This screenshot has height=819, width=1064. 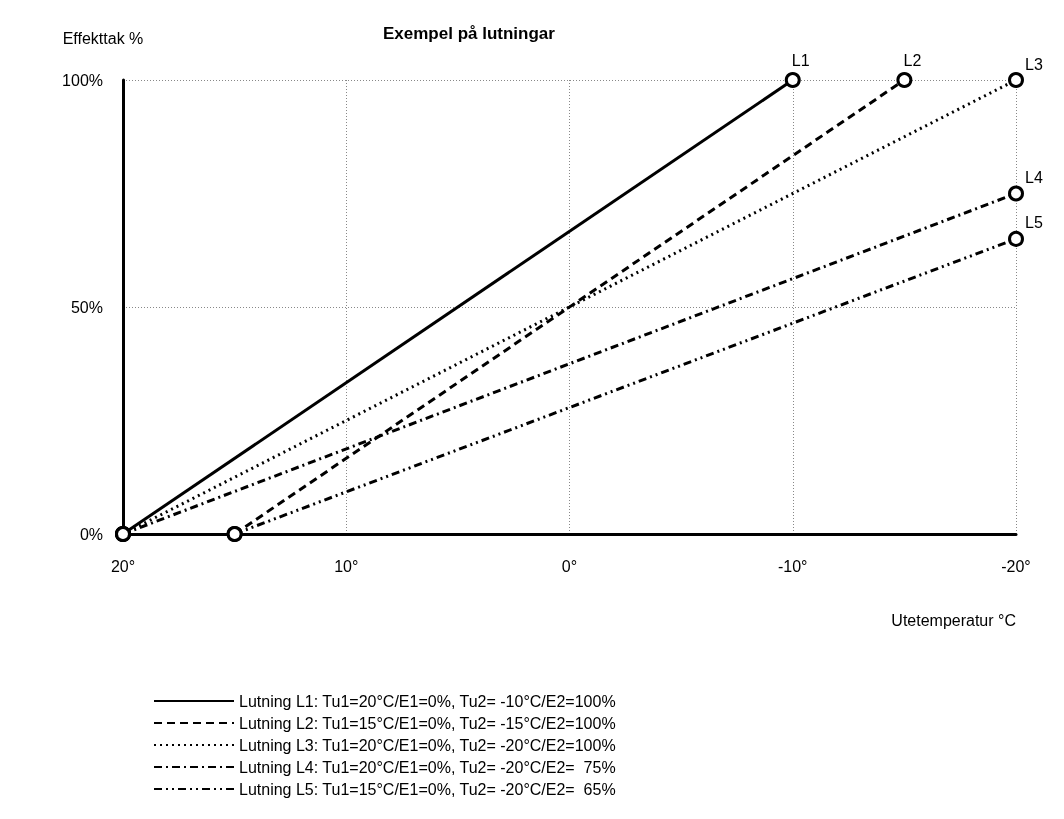 What do you see at coordinates (1034, 177) in the screenshot?
I see `annotation: L4` at bounding box center [1034, 177].